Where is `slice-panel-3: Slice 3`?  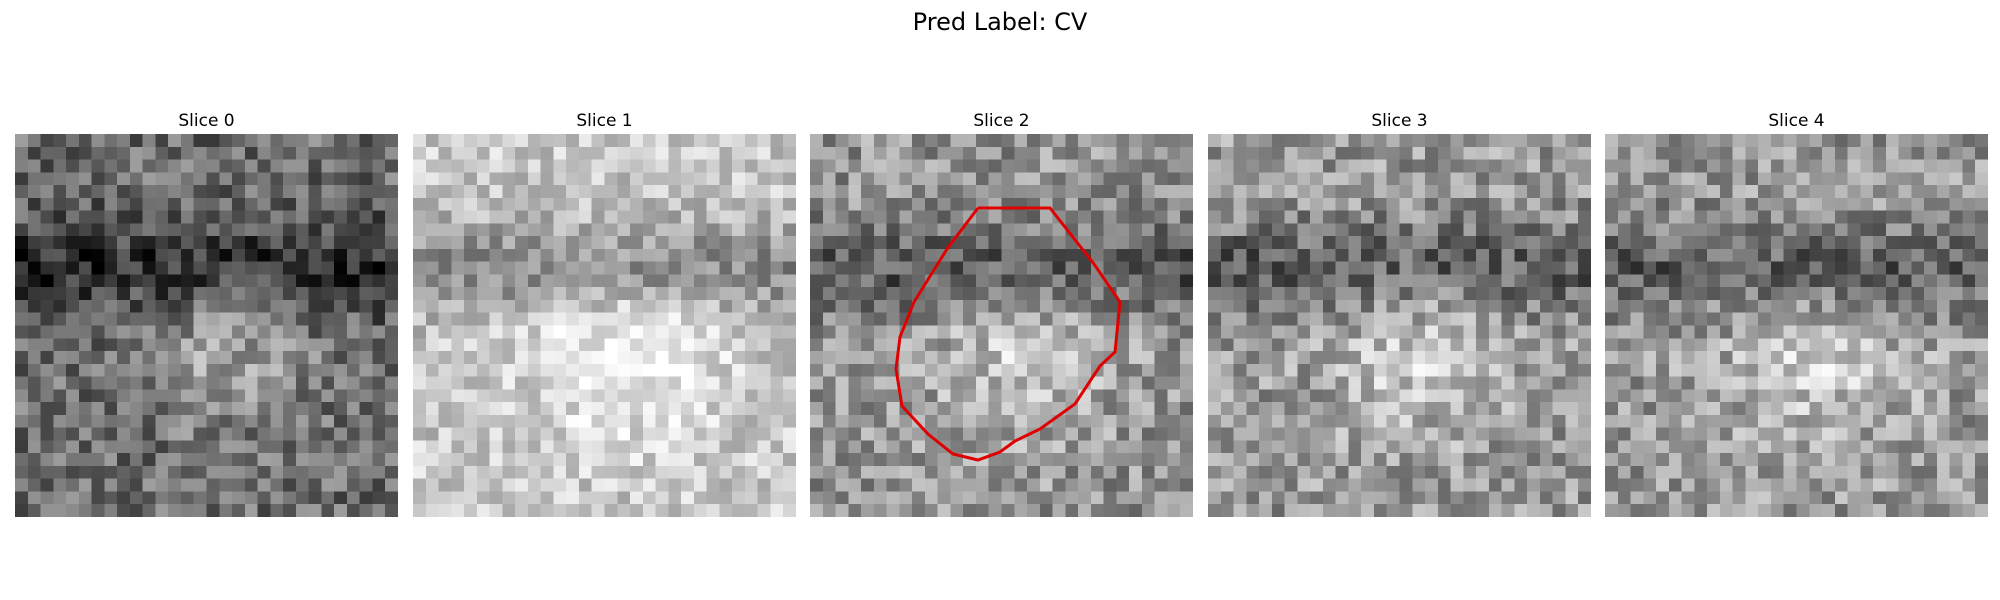
slice-panel-3: Slice 3 is located at coordinates (1399, 313).